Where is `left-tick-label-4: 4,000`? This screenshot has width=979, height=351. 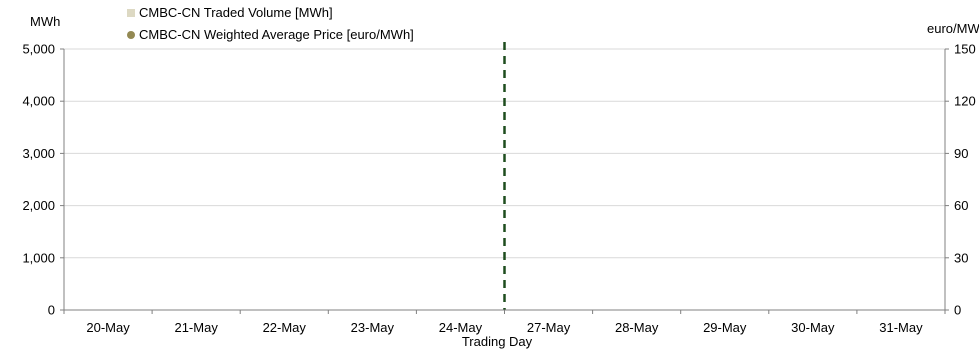
left-tick-label-4: 4,000 is located at coordinates (38, 101).